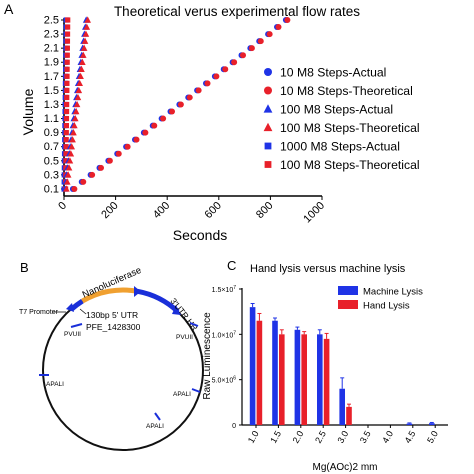 The height and width of the screenshot is (474, 474). Describe the element at coordinates (24, 267) in the screenshot. I see `panel-label-b: B` at that location.